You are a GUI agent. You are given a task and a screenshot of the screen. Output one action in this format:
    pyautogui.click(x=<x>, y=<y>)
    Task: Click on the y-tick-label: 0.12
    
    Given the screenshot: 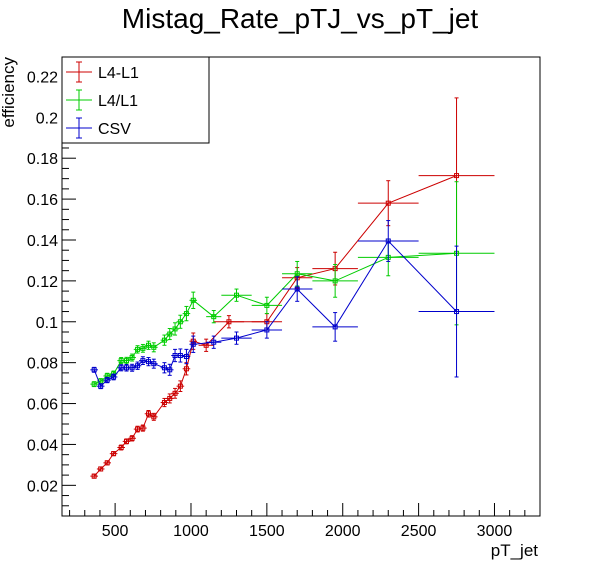 What is the action you would take?
    pyautogui.click(x=42, y=282)
    